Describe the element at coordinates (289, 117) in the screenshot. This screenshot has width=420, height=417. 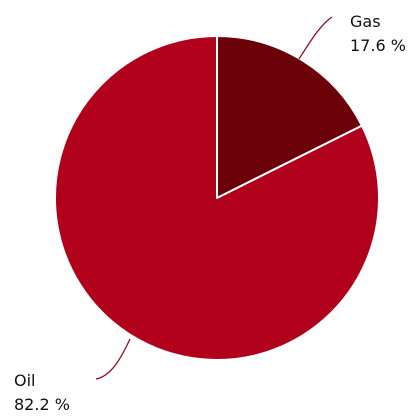
I see `pie-slice-gas` at that location.